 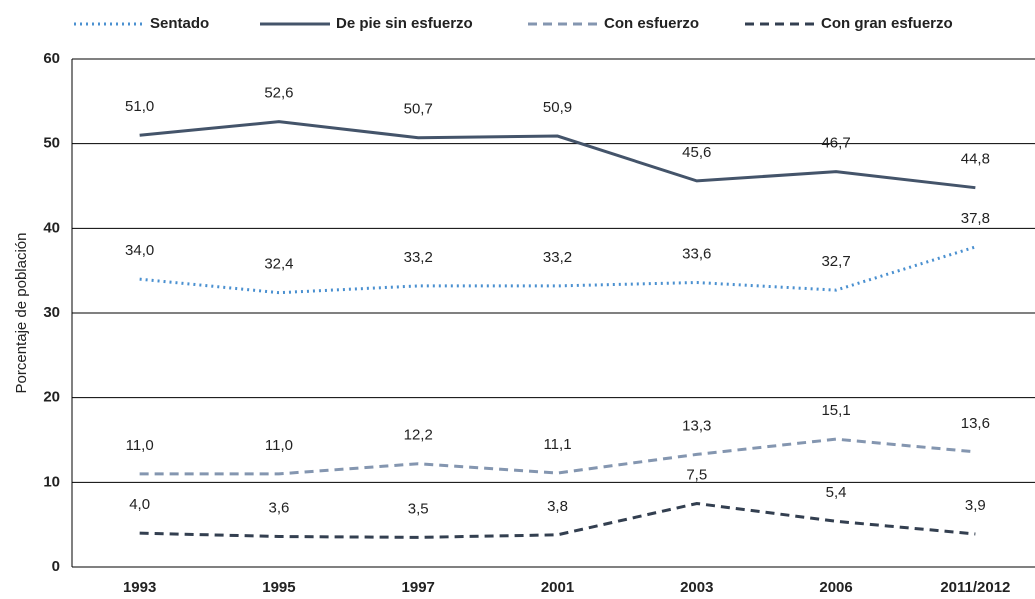 I want to click on legend-label: Sentado, so click(x=179, y=23).